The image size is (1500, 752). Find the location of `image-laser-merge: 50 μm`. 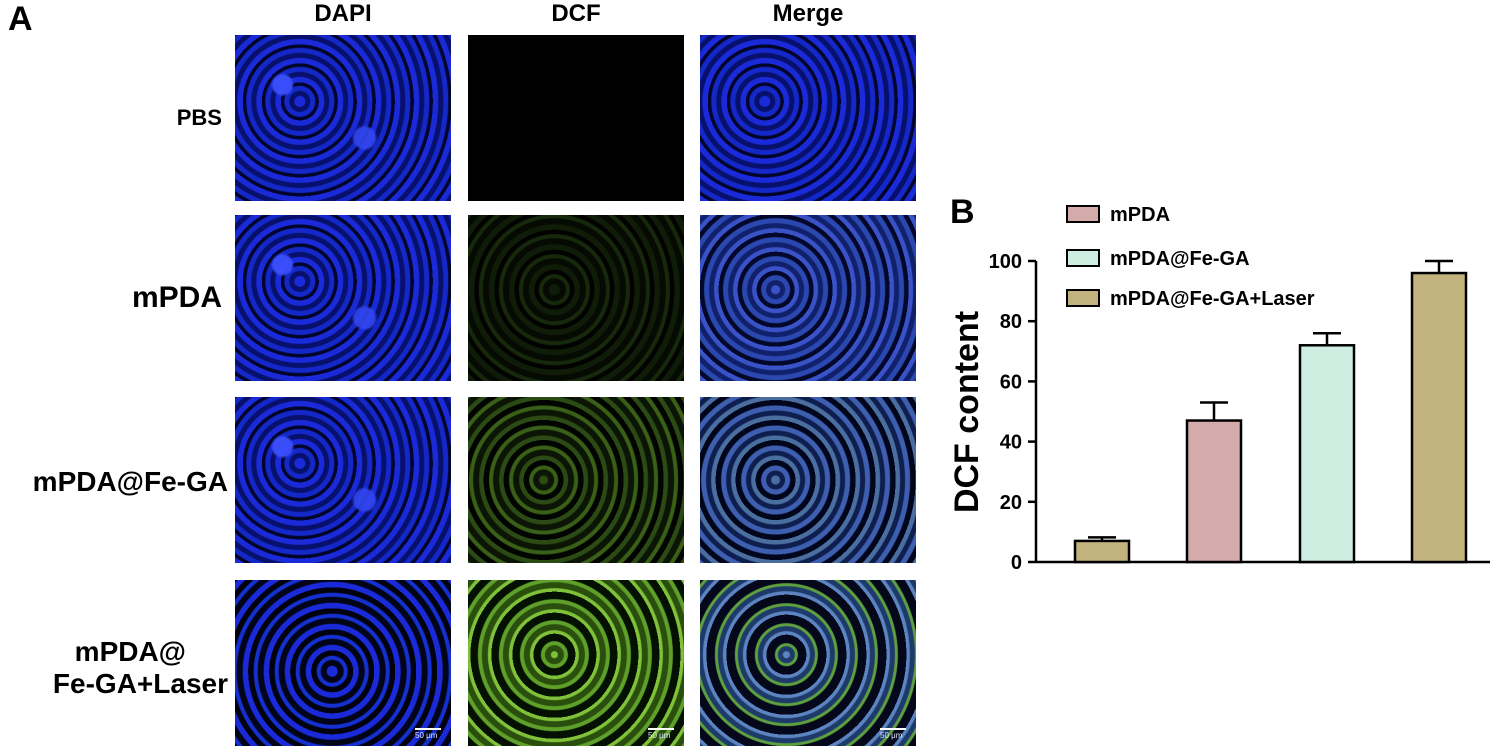

image-laser-merge: 50 μm is located at coordinates (808, 663).